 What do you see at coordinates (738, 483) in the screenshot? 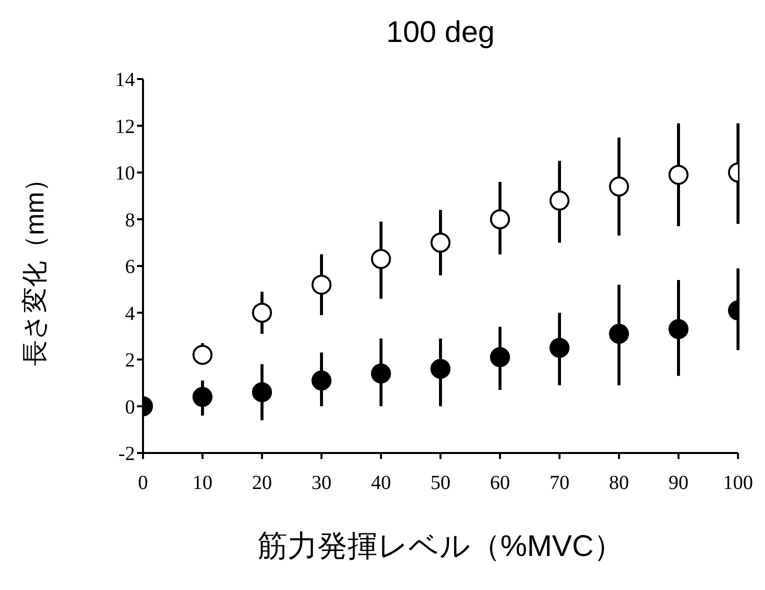
I see `x-tick-label: 100` at bounding box center [738, 483].